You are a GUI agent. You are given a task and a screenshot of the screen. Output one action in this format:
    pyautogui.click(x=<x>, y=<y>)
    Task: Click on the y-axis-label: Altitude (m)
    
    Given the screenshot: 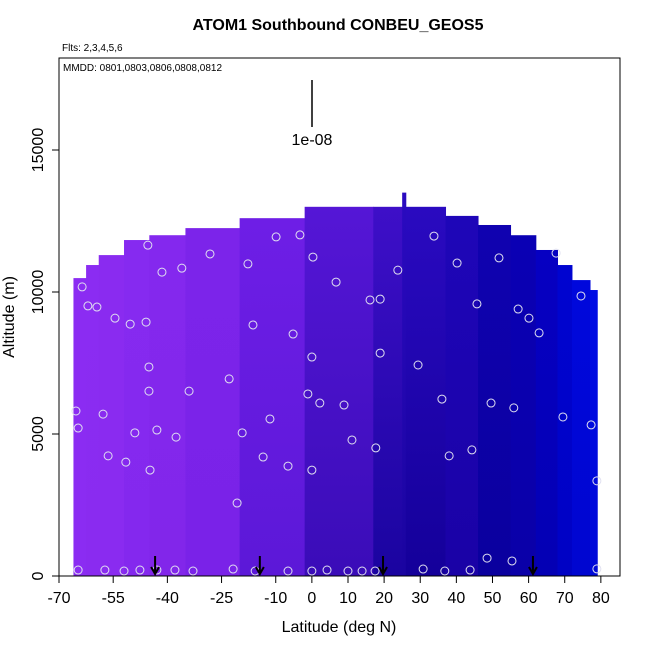 What is the action you would take?
    pyautogui.click(x=9, y=317)
    